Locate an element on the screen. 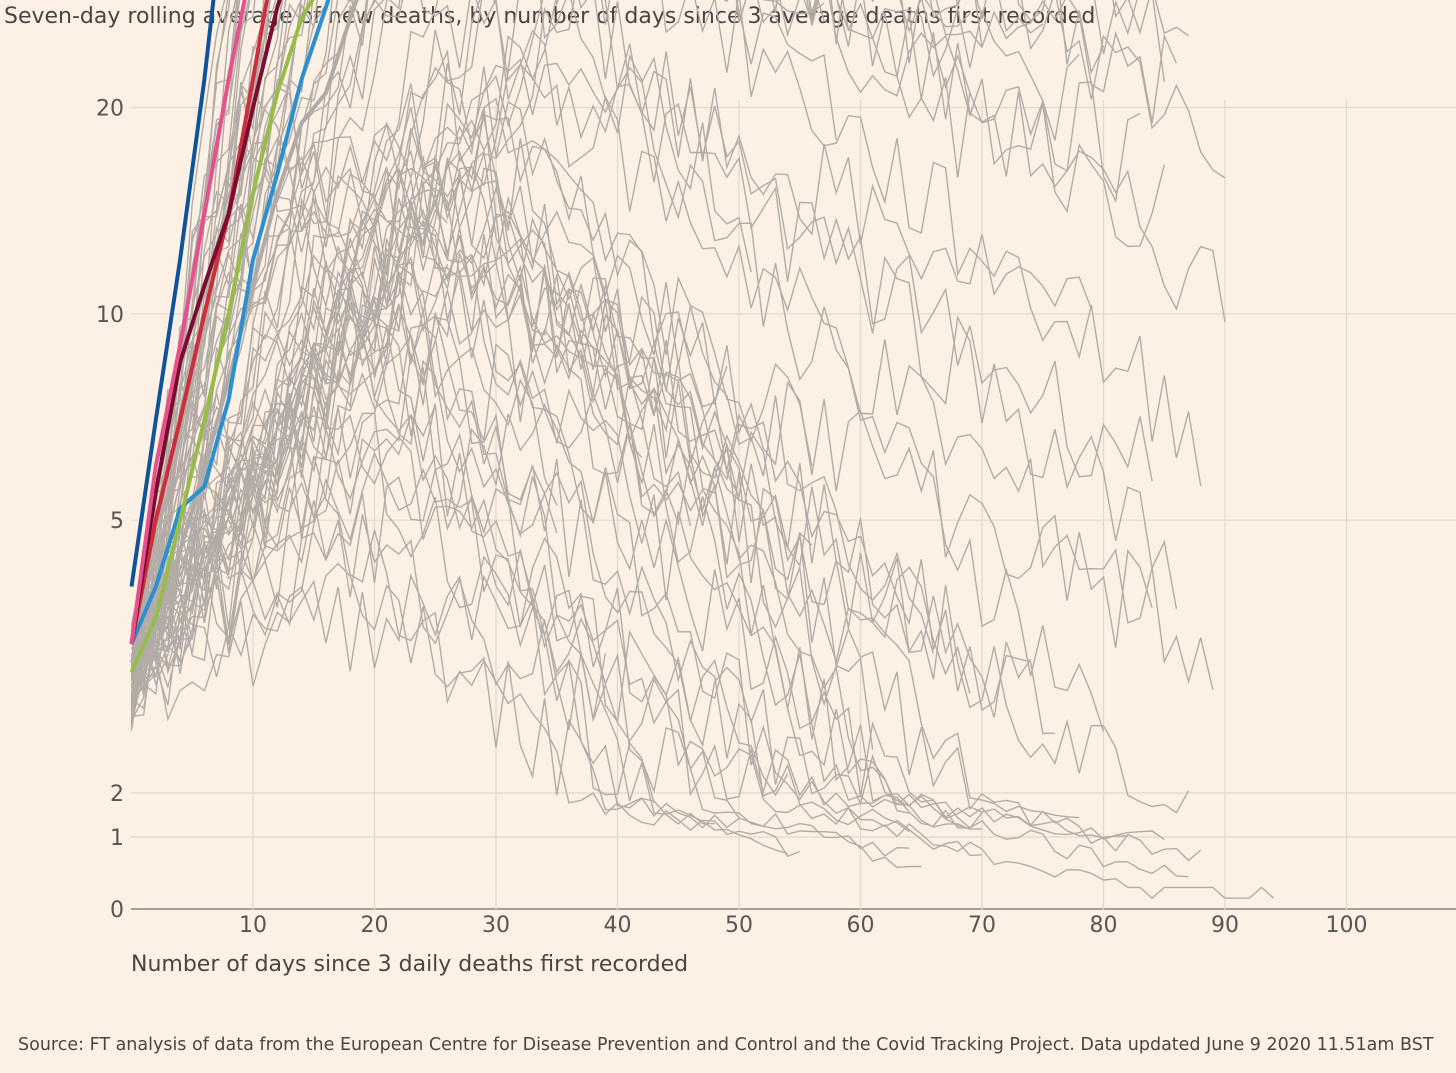 This screenshot has height=1073, width=1456. series-line-peru is located at coordinates (244, 332).